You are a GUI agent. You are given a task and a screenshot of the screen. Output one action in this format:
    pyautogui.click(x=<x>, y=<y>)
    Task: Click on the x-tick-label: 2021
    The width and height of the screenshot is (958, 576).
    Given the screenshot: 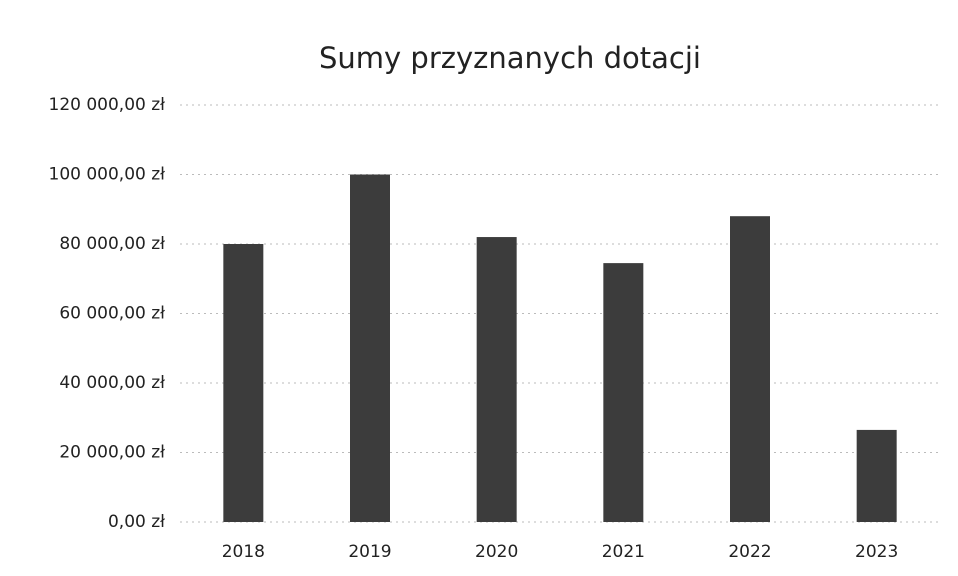 What is the action you would take?
    pyautogui.click(x=623, y=552)
    